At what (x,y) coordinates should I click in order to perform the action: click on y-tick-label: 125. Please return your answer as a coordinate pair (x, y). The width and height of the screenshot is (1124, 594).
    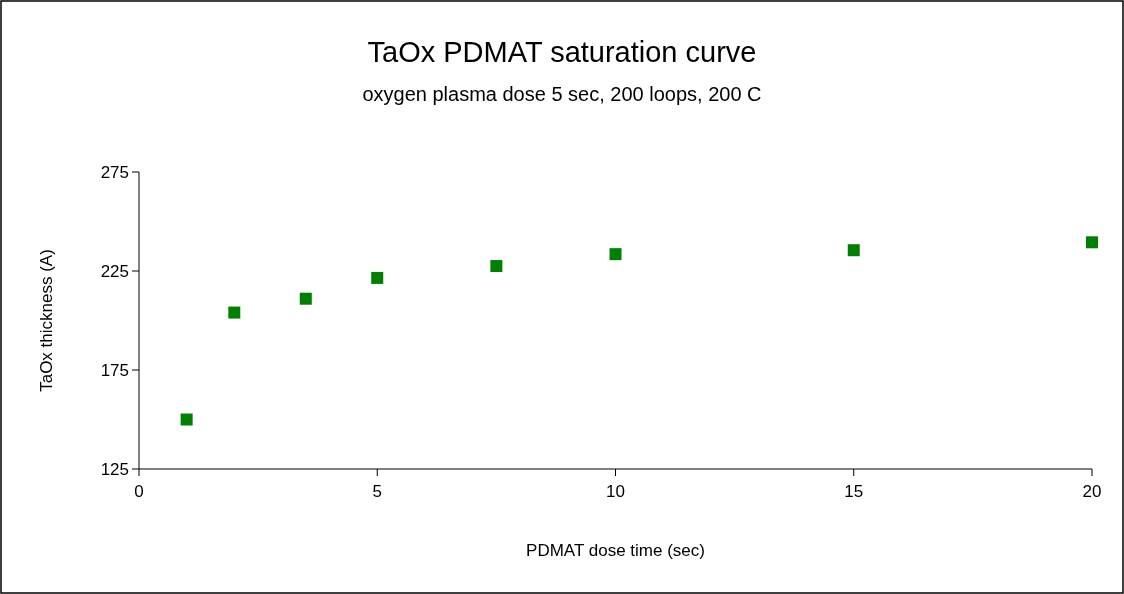
    Looking at the image, I should click on (114, 469).